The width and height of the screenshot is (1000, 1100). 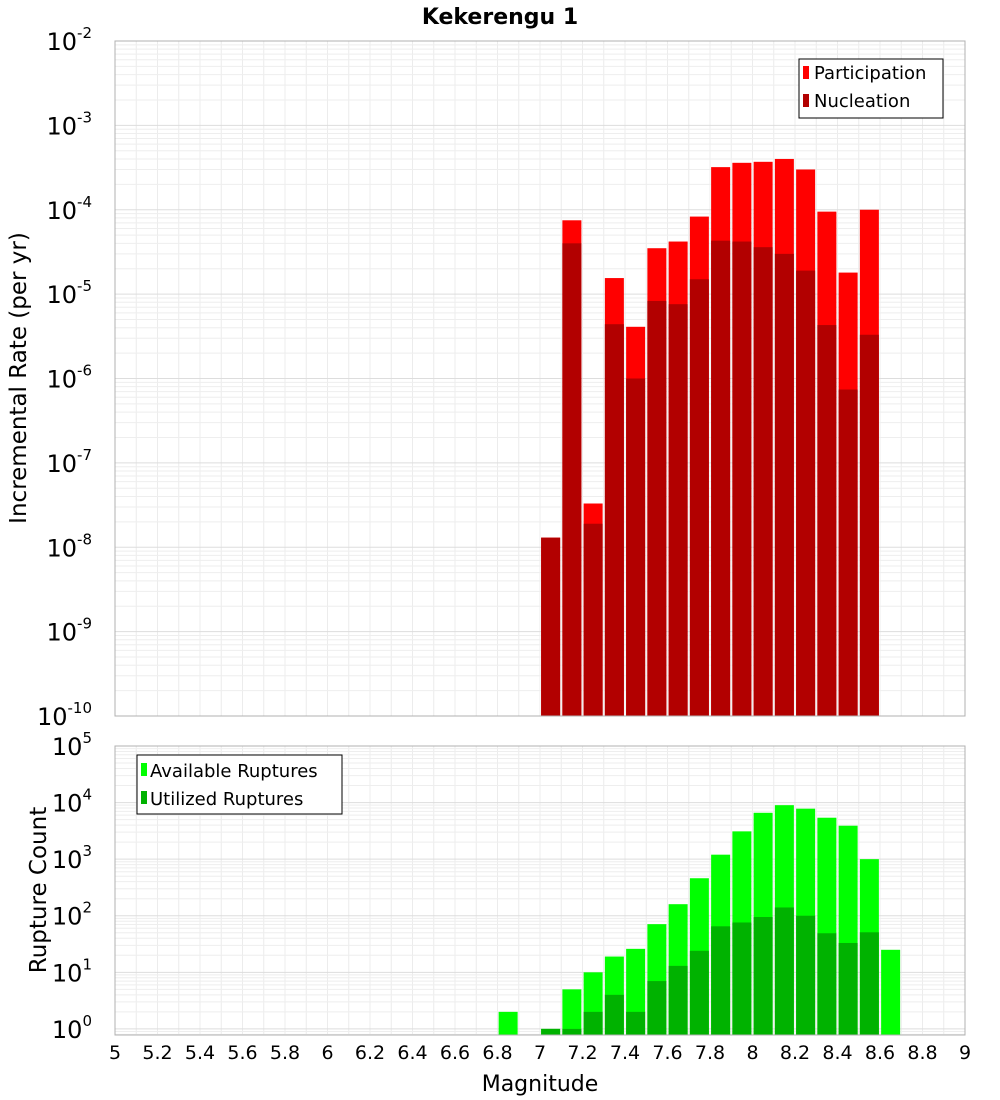 I want to click on legend-swatch-utilized, so click(x=144, y=797).